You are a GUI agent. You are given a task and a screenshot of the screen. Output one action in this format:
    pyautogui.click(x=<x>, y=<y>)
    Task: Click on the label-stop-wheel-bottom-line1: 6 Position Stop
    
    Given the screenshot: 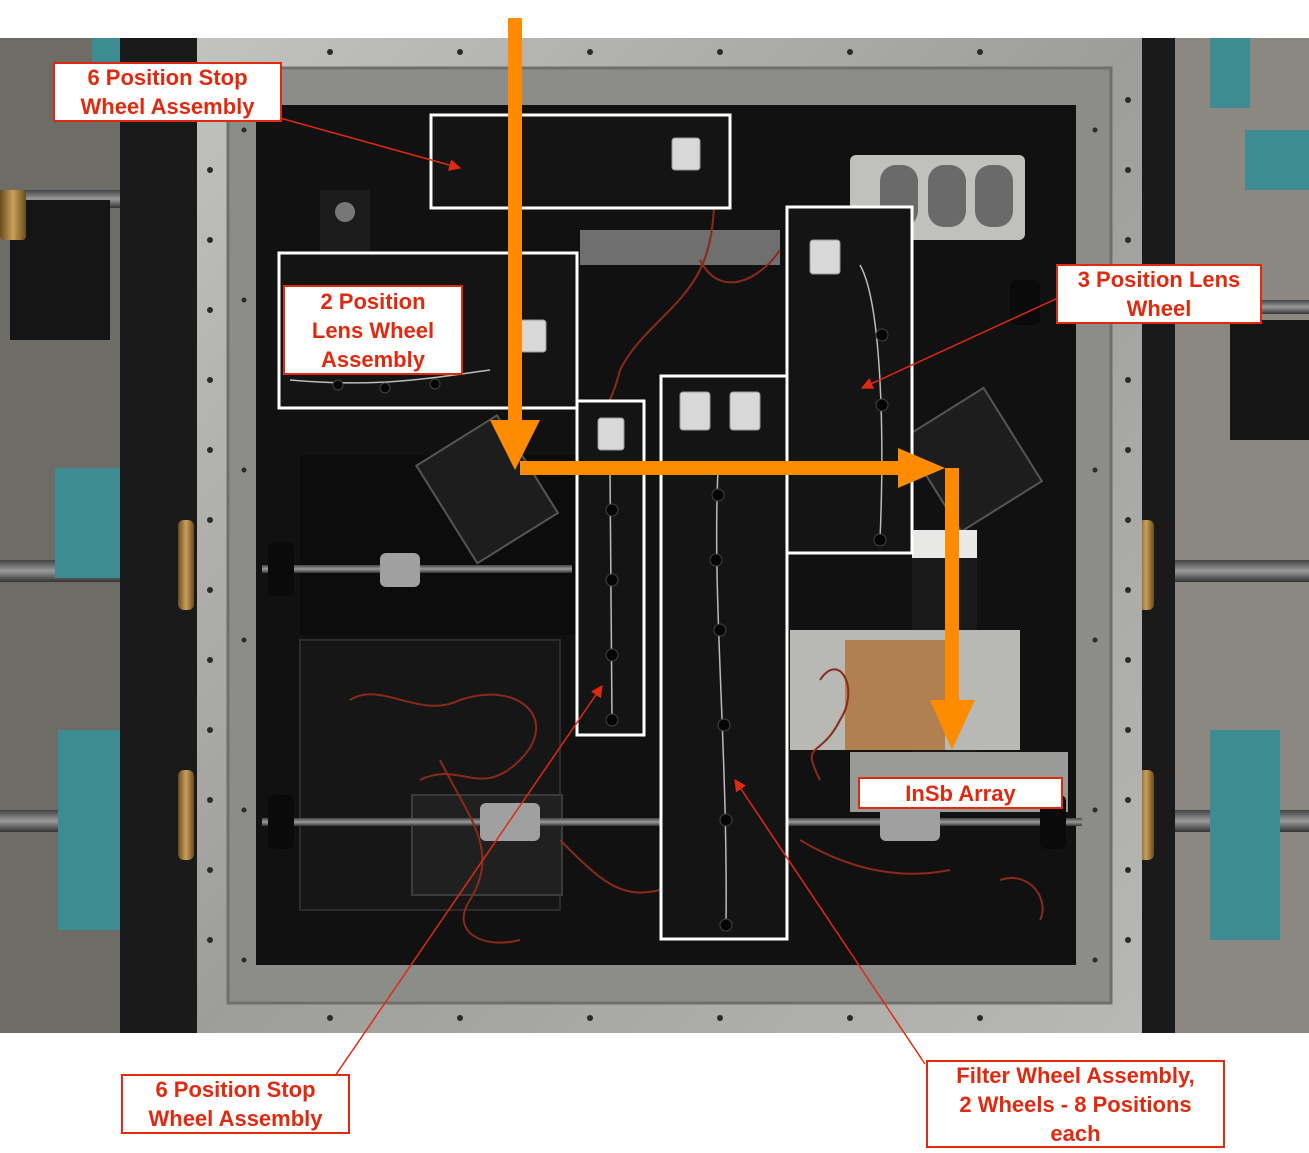 What is the action you would take?
    pyautogui.click(x=235, y=1089)
    